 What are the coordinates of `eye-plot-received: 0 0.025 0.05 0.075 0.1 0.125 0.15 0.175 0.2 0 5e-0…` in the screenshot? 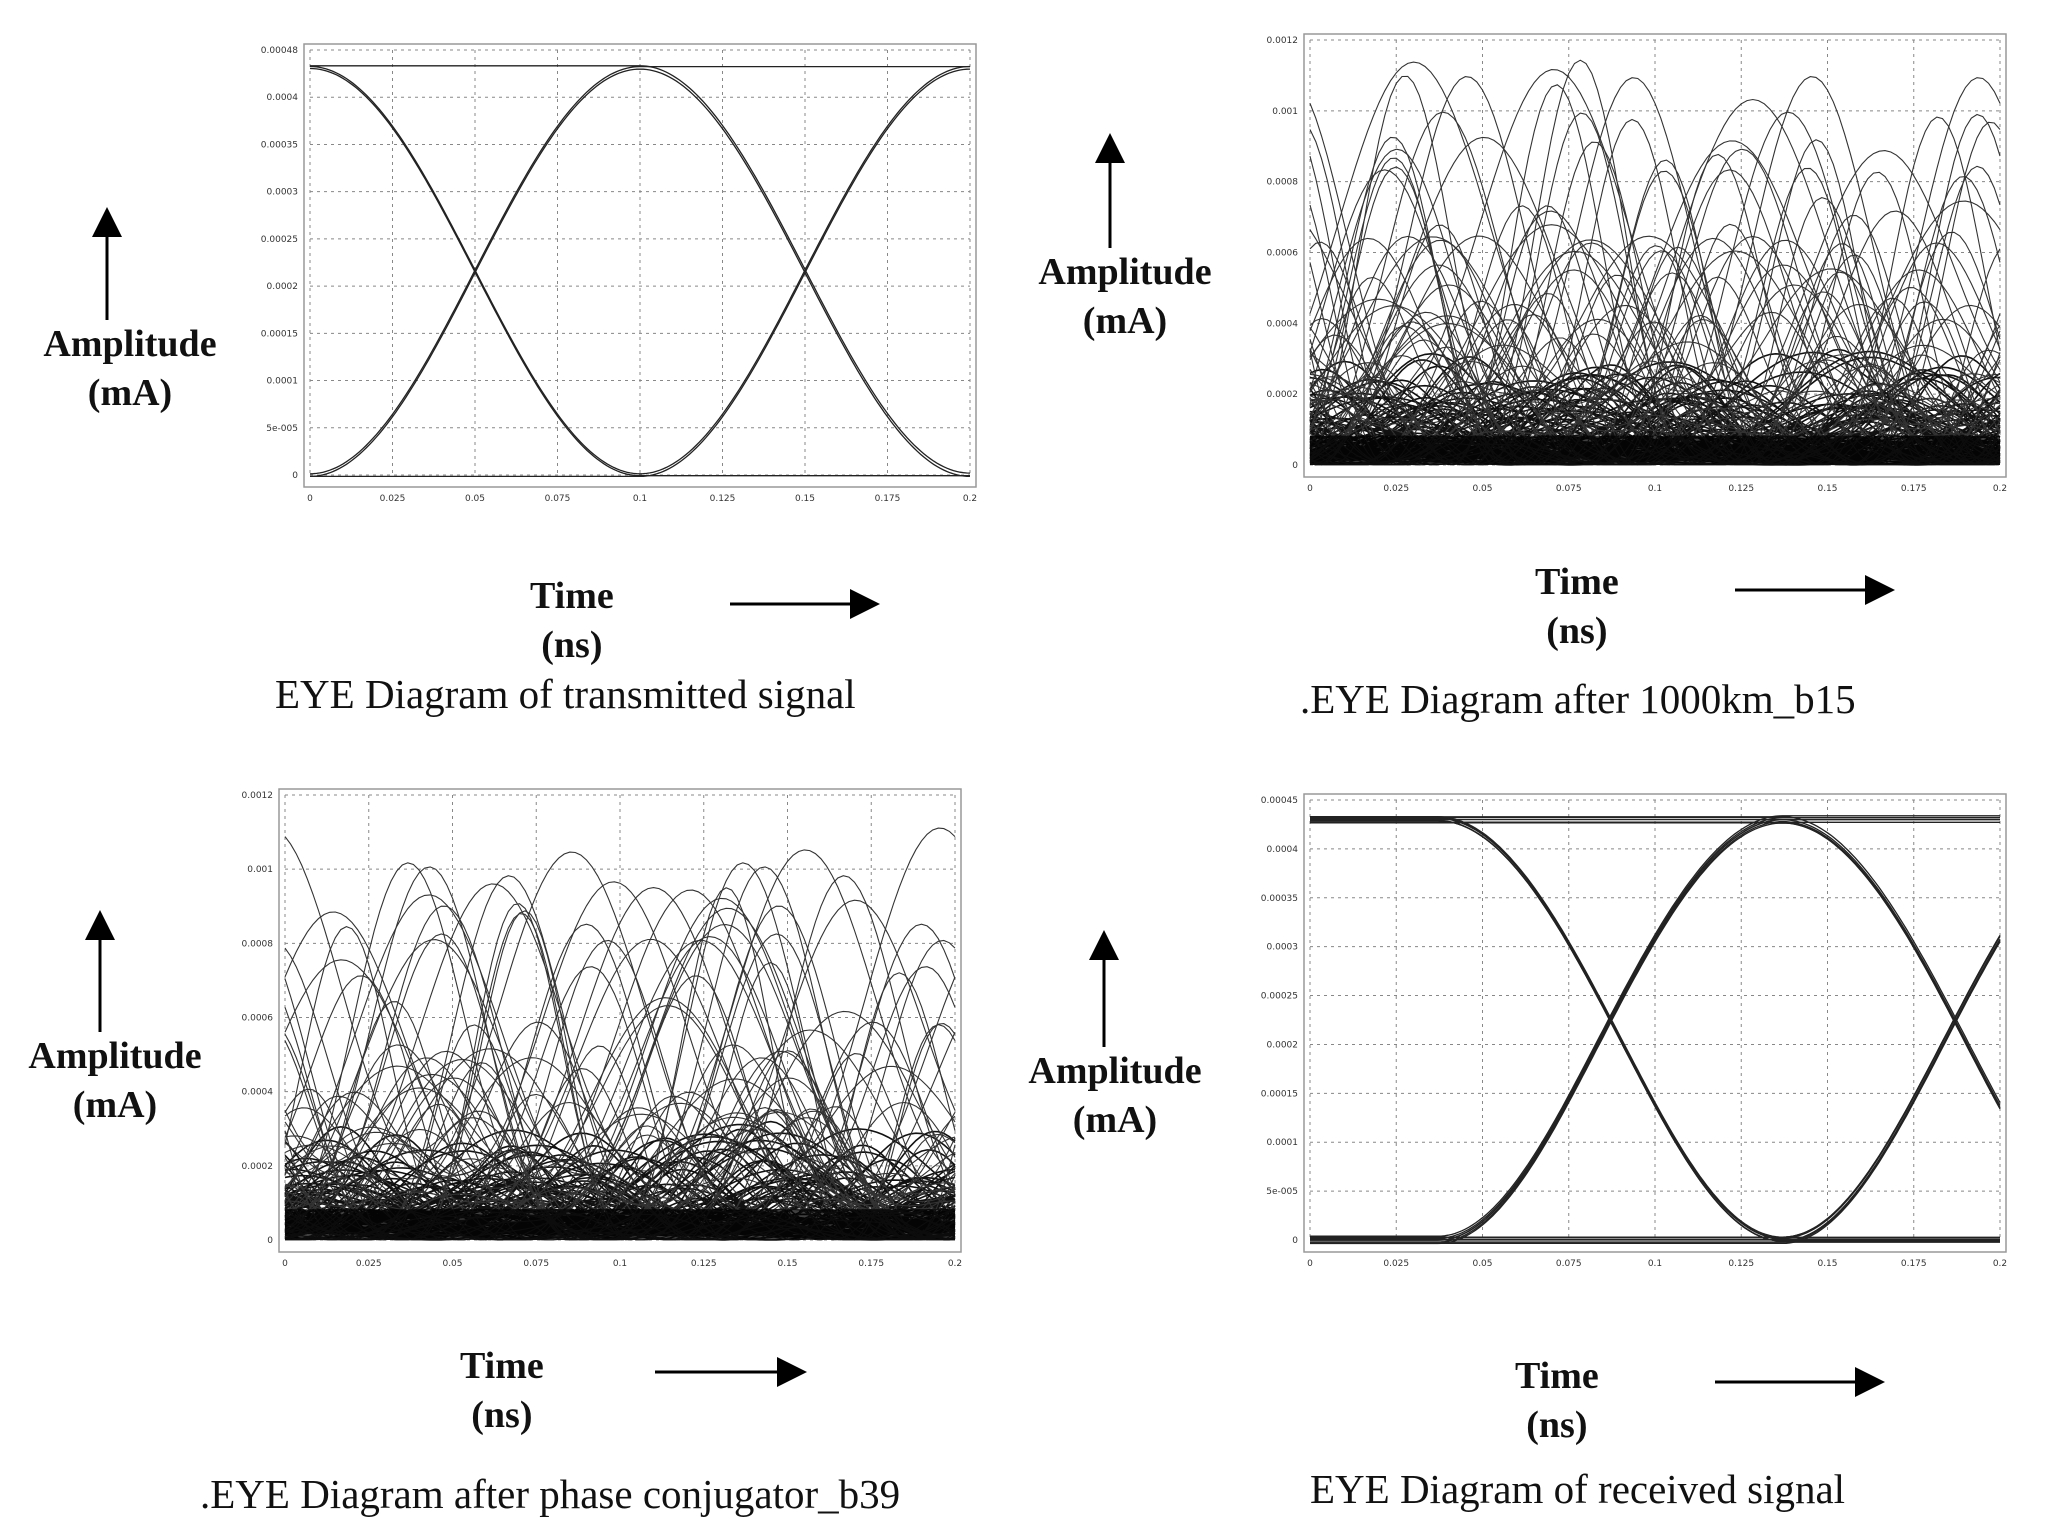 It's located at (1634, 1031).